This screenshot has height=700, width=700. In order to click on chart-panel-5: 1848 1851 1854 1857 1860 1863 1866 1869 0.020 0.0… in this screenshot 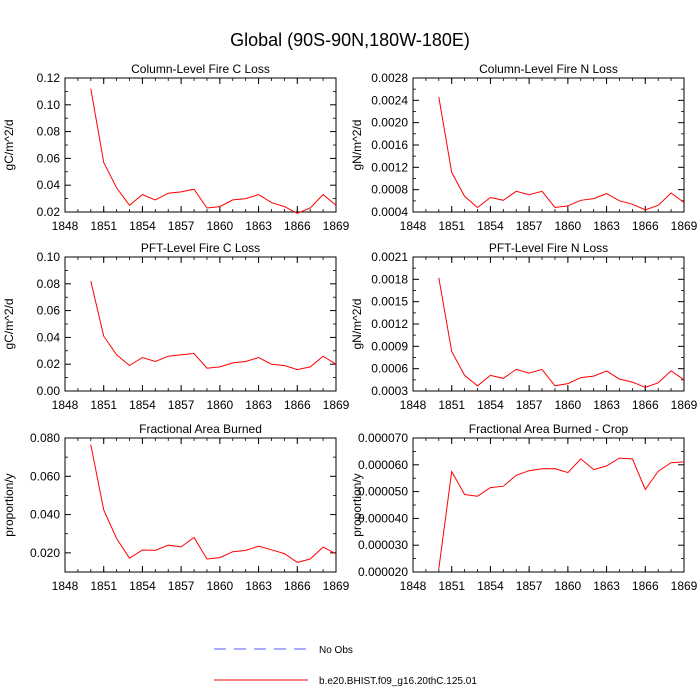, I will do `click(176, 507)`.